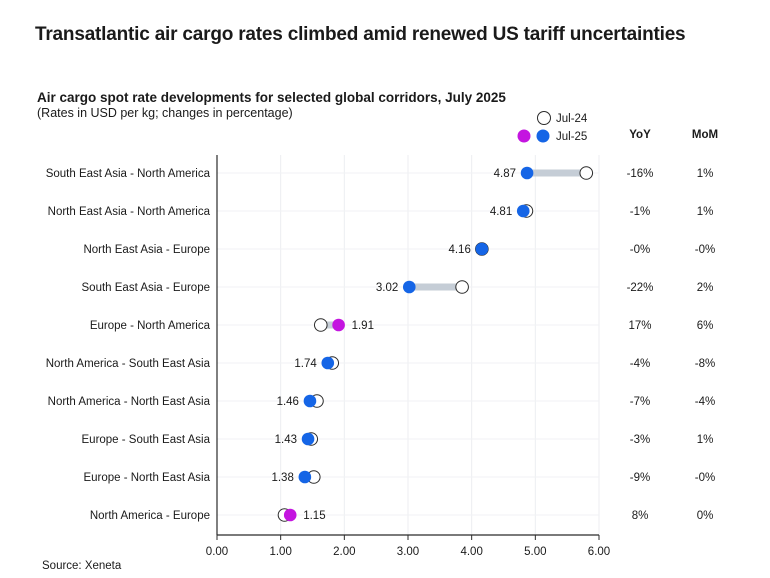 The width and height of the screenshot is (770, 578). What do you see at coordinates (524, 136) in the screenshot?
I see `legend-marker-highlight` at bounding box center [524, 136].